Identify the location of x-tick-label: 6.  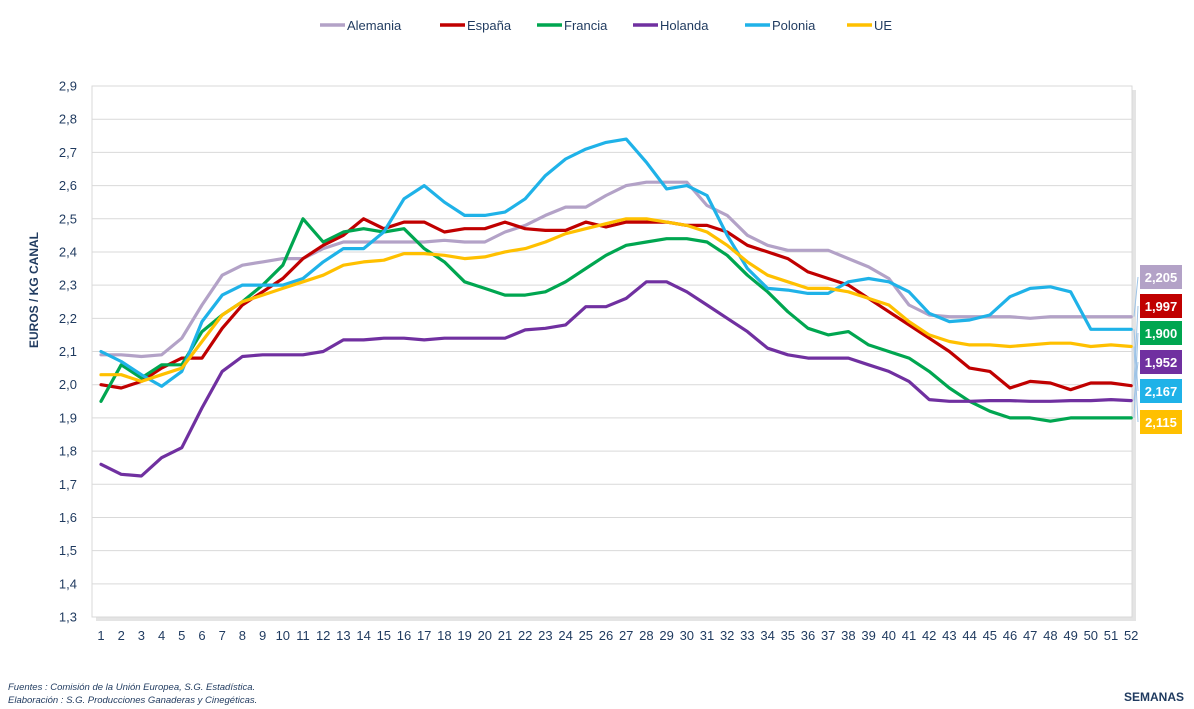
(201, 635).